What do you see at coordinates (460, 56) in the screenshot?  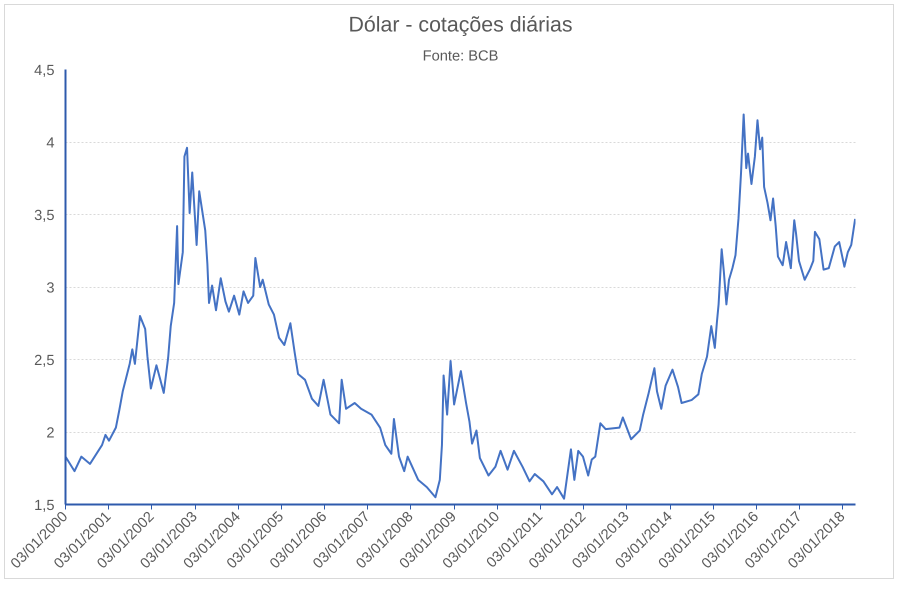 I see `chart-subtitle: Fonte: BCB` at bounding box center [460, 56].